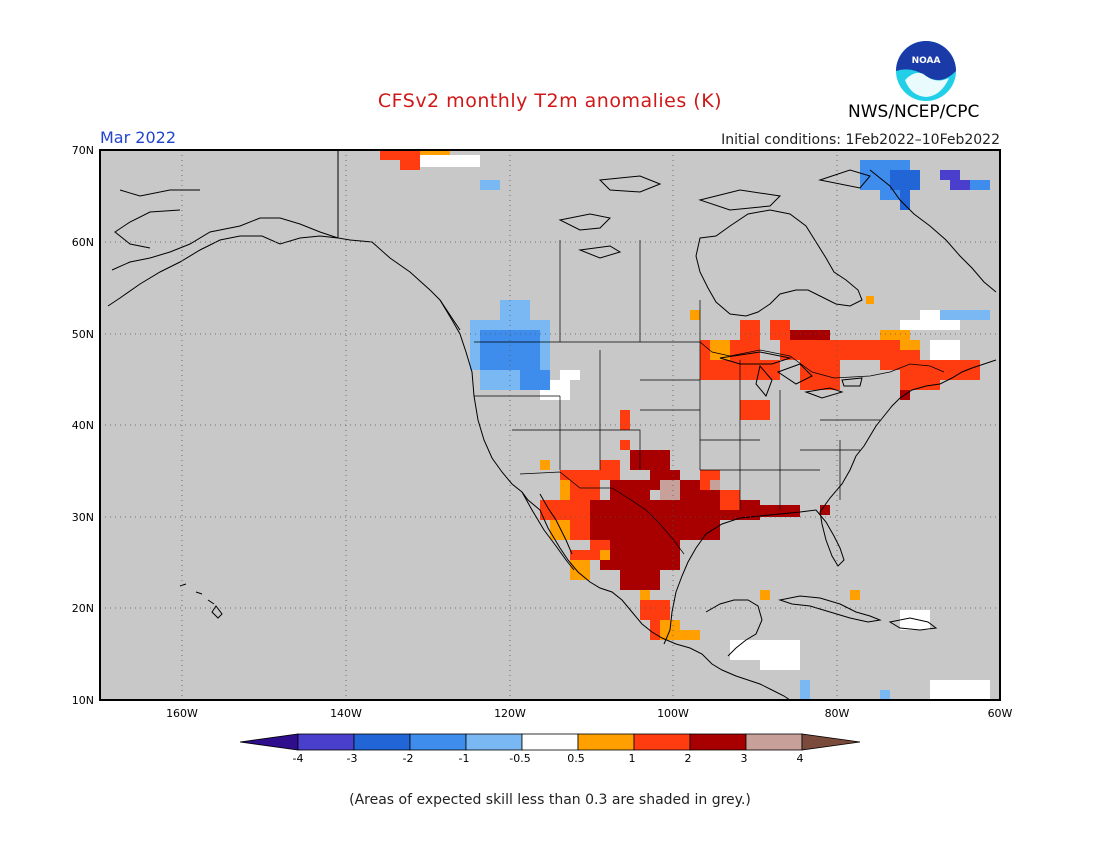 The image size is (1100, 850). What do you see at coordinates (550, 101) in the screenshot?
I see `chart-title: CFSv2 monthly T2m anomalies (K)` at bounding box center [550, 101].